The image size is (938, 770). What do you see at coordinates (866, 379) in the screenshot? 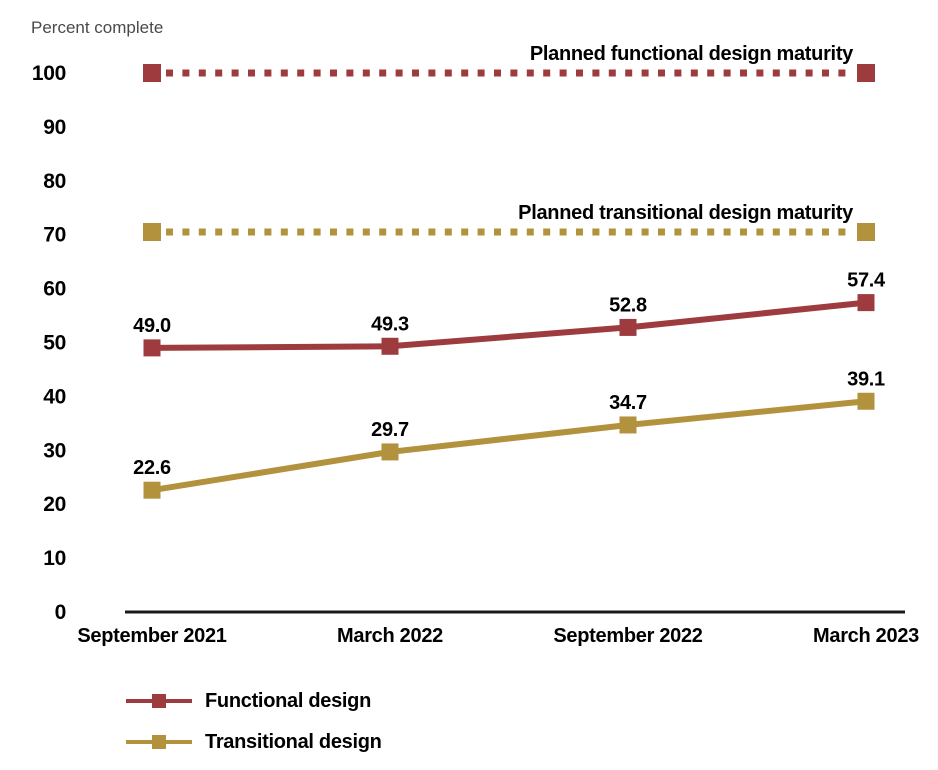
I see `data-point-label-1-3: 39.1` at bounding box center [866, 379].